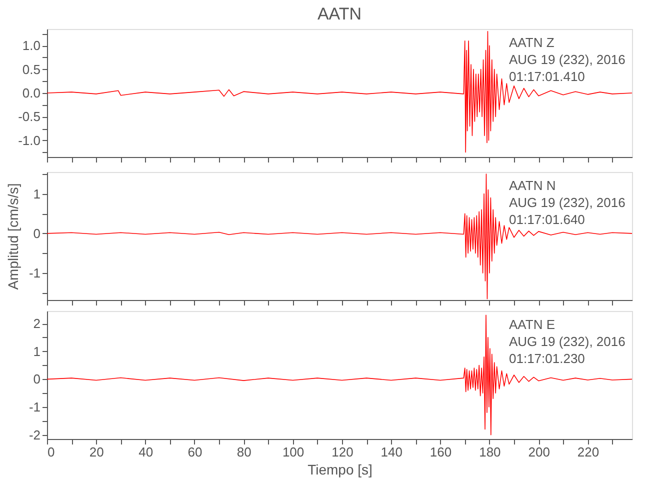  What do you see at coordinates (146, 452) in the screenshot?
I see `x-tick-label: 40` at bounding box center [146, 452].